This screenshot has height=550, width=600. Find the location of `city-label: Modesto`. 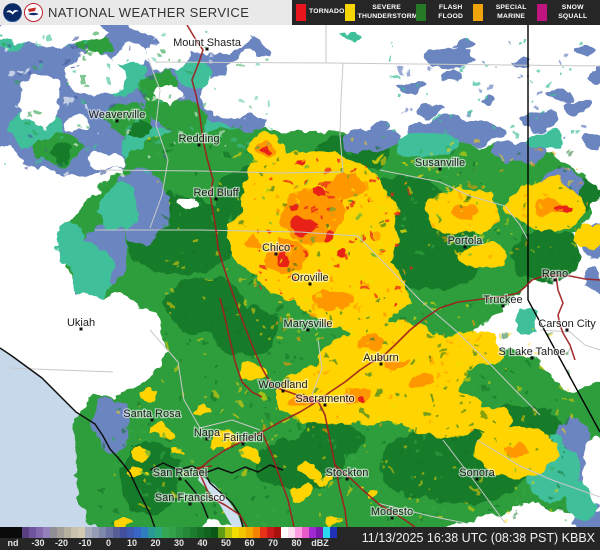

city-label: Modesto is located at coordinates (392, 512).